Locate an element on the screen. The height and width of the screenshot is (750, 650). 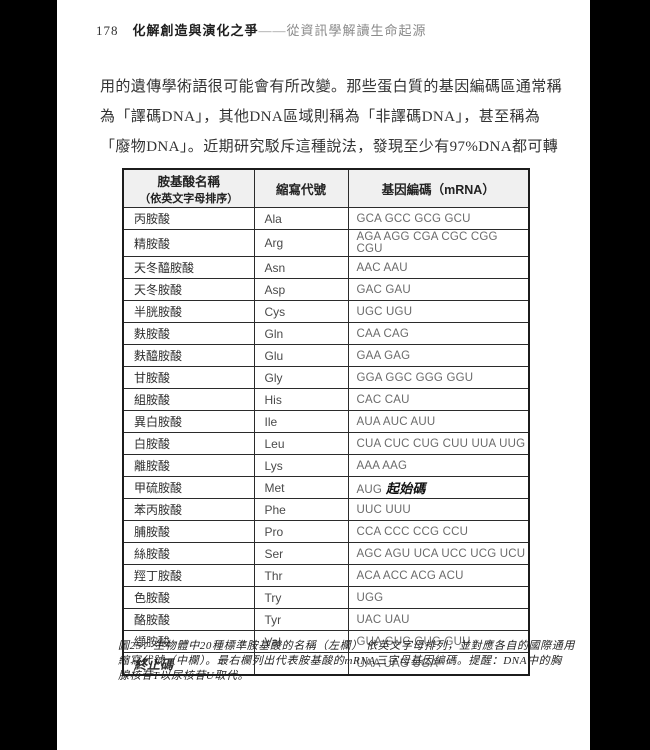
amino-acid-name: 色胺酸 is located at coordinates (188, 597).